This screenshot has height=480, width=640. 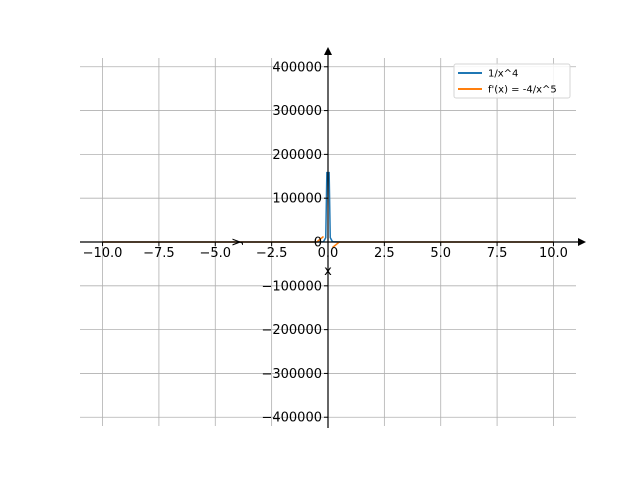 I want to click on y-tick-label: −200000, so click(x=291, y=330).